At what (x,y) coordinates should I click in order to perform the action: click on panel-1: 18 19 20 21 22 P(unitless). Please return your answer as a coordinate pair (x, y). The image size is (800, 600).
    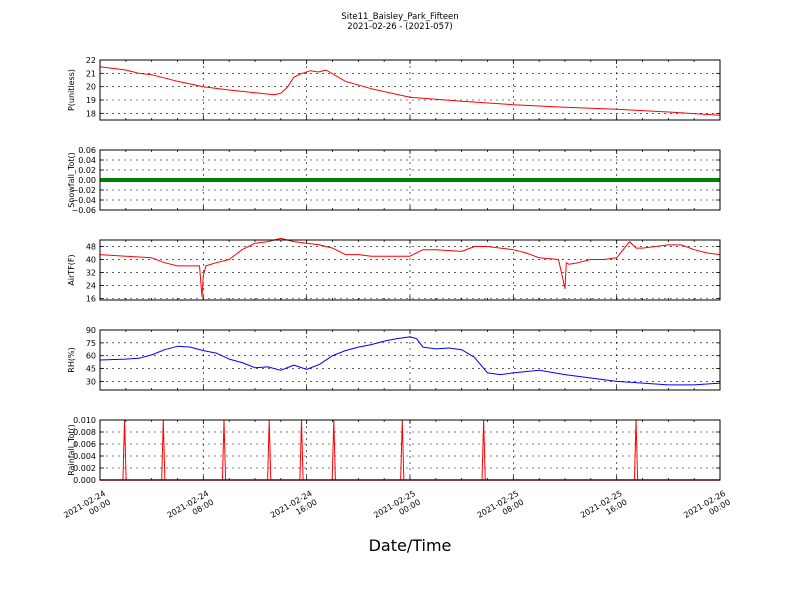
    Looking at the image, I should click on (394, 88).